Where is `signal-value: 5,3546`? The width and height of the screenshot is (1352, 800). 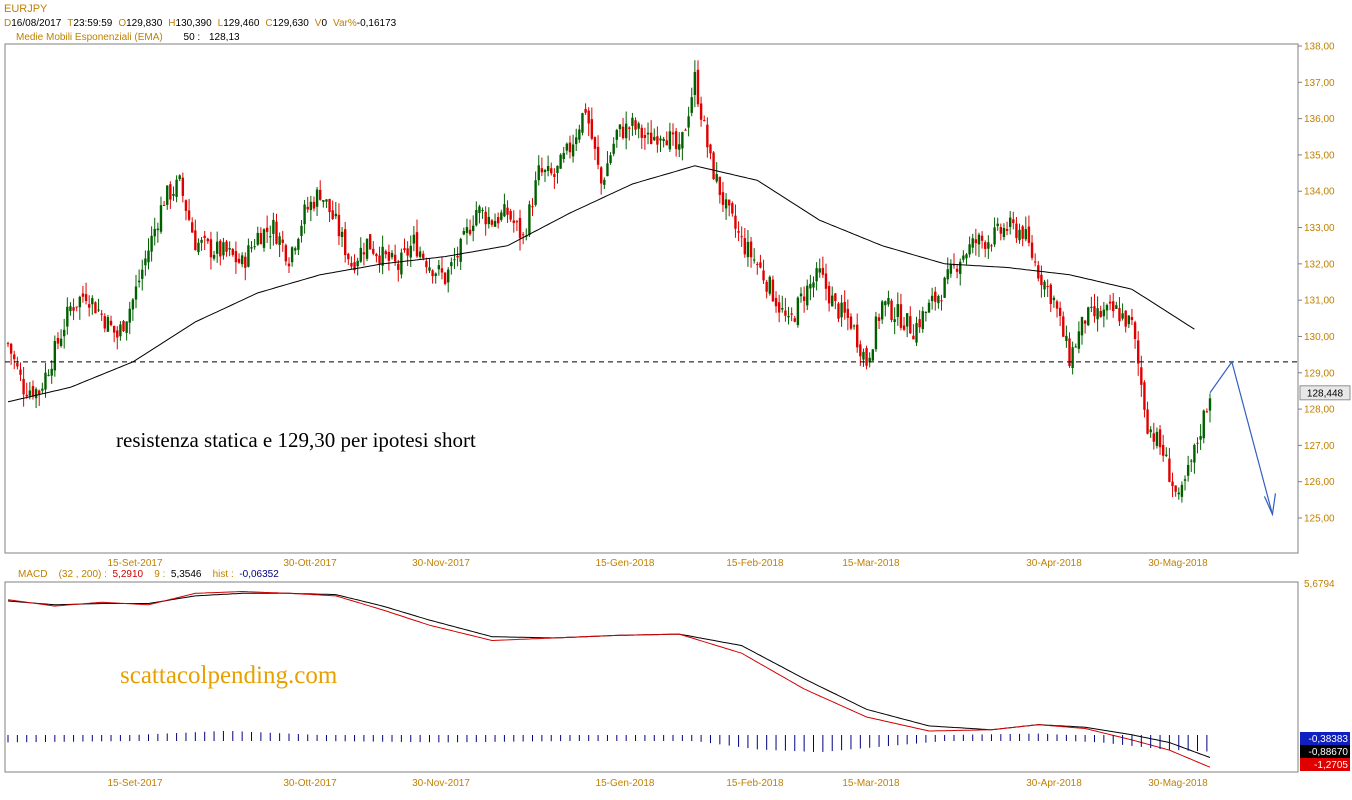 signal-value: 5,3546 is located at coordinates (186, 574).